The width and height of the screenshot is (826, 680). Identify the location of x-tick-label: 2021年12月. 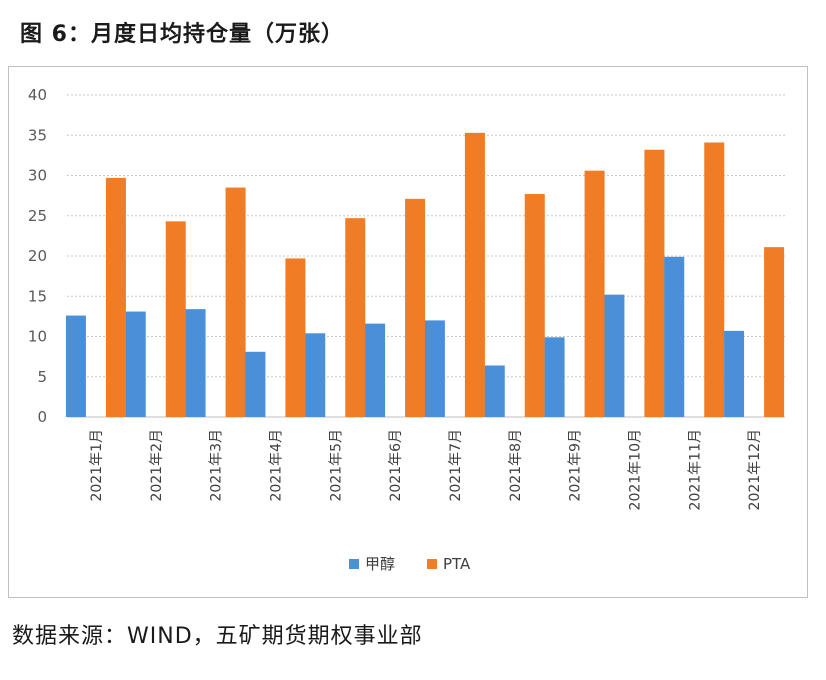
(755, 469).